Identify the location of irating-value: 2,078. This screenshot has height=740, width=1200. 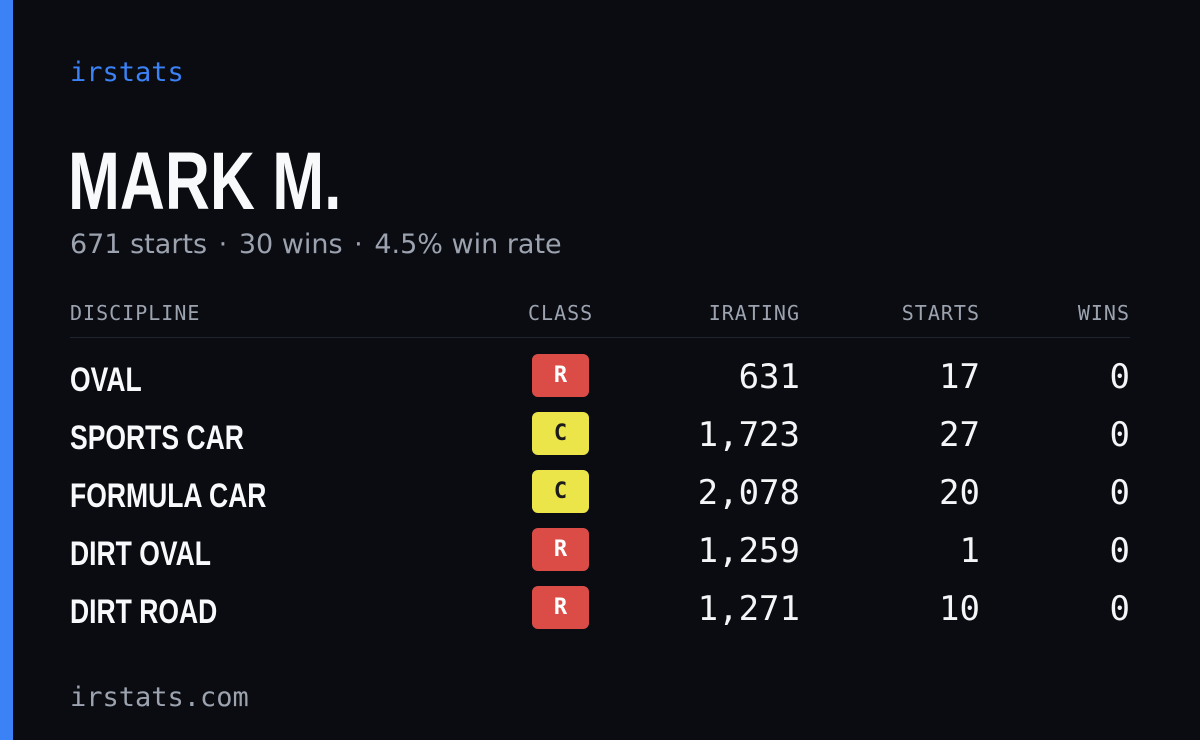
(748, 493).